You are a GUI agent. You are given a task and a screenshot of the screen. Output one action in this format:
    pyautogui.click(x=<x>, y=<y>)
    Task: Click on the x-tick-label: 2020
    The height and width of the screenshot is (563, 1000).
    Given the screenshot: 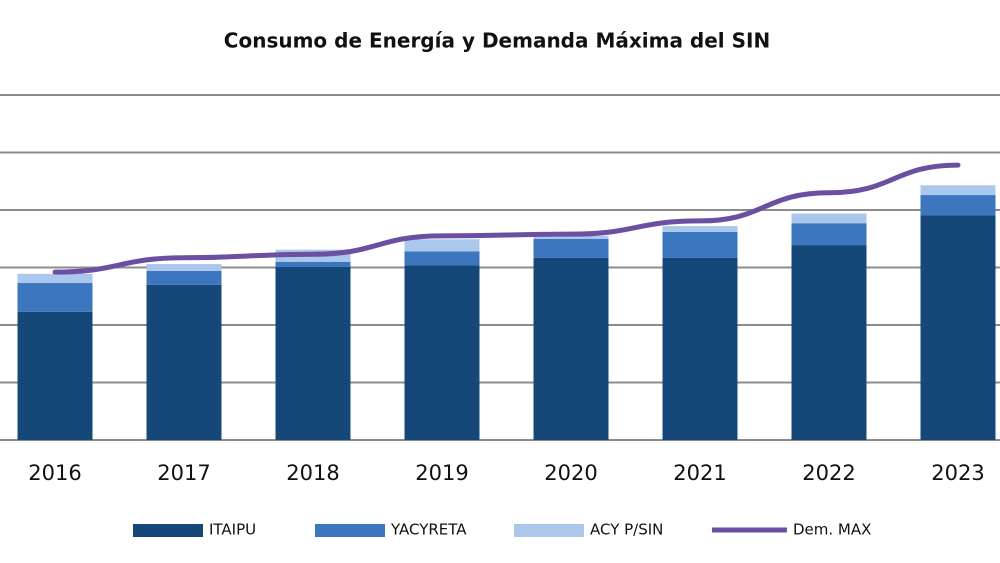 What is the action you would take?
    pyautogui.click(x=570, y=473)
    